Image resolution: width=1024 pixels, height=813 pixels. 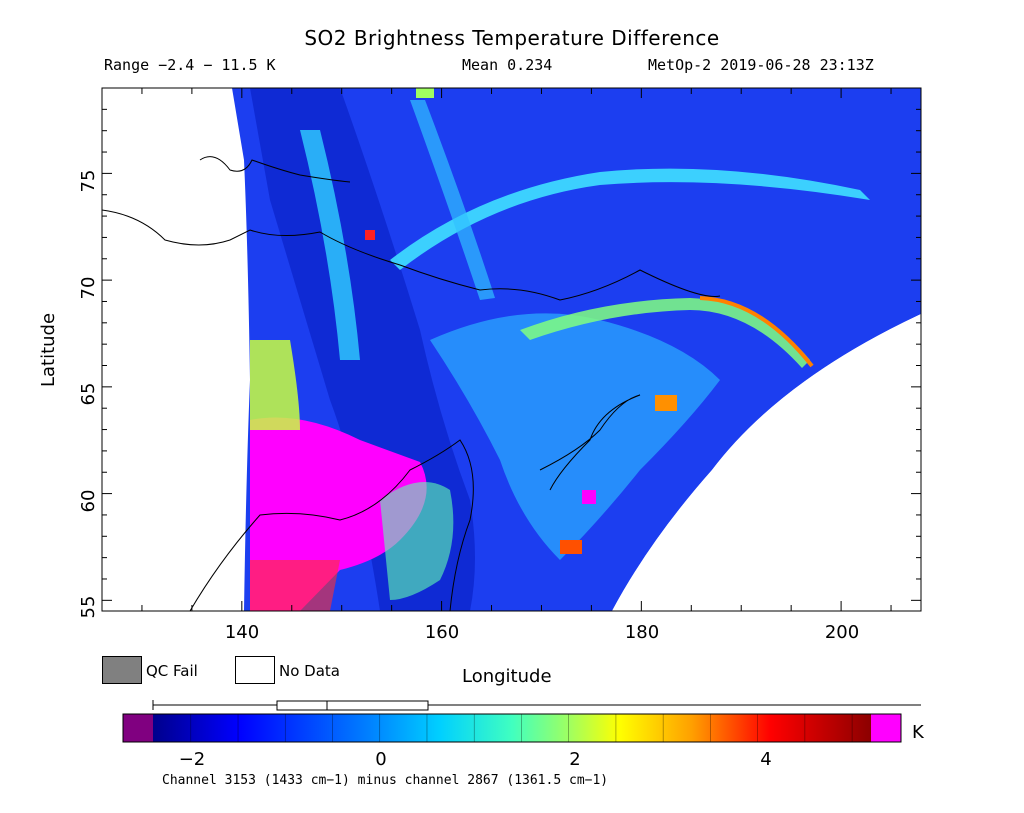 I want to click on y-tick-label: 65, so click(x=88, y=394).